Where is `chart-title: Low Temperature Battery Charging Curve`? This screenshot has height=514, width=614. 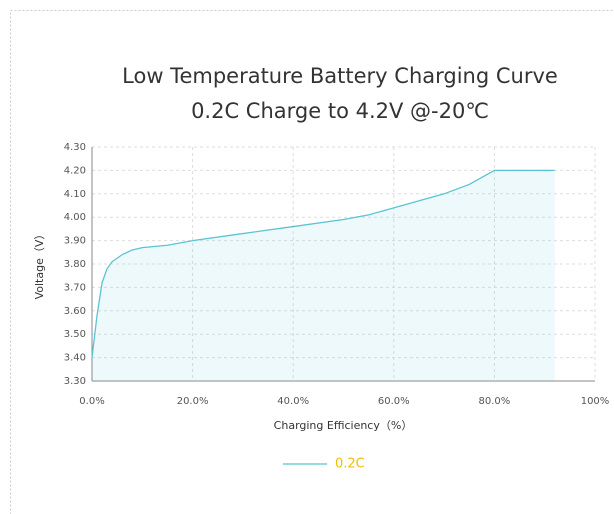 chart-title: Low Temperature Battery Charging Curve is located at coordinates (340, 76).